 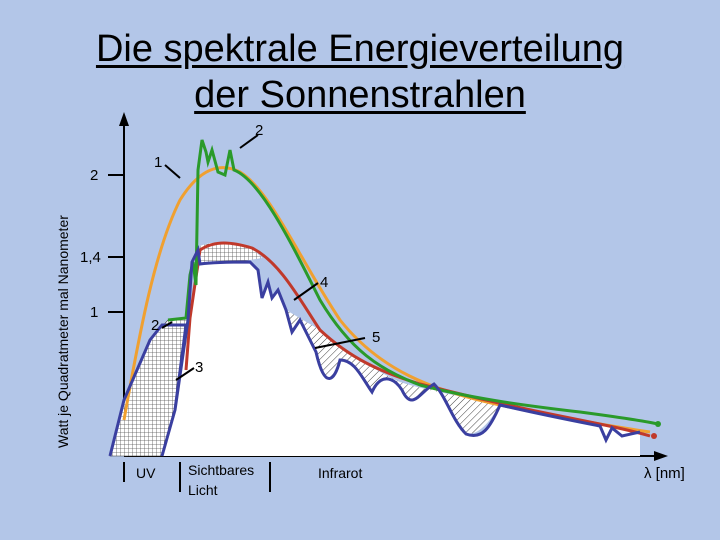 What do you see at coordinates (146, 473) in the screenshot?
I see `region-label-uv: UV` at bounding box center [146, 473].